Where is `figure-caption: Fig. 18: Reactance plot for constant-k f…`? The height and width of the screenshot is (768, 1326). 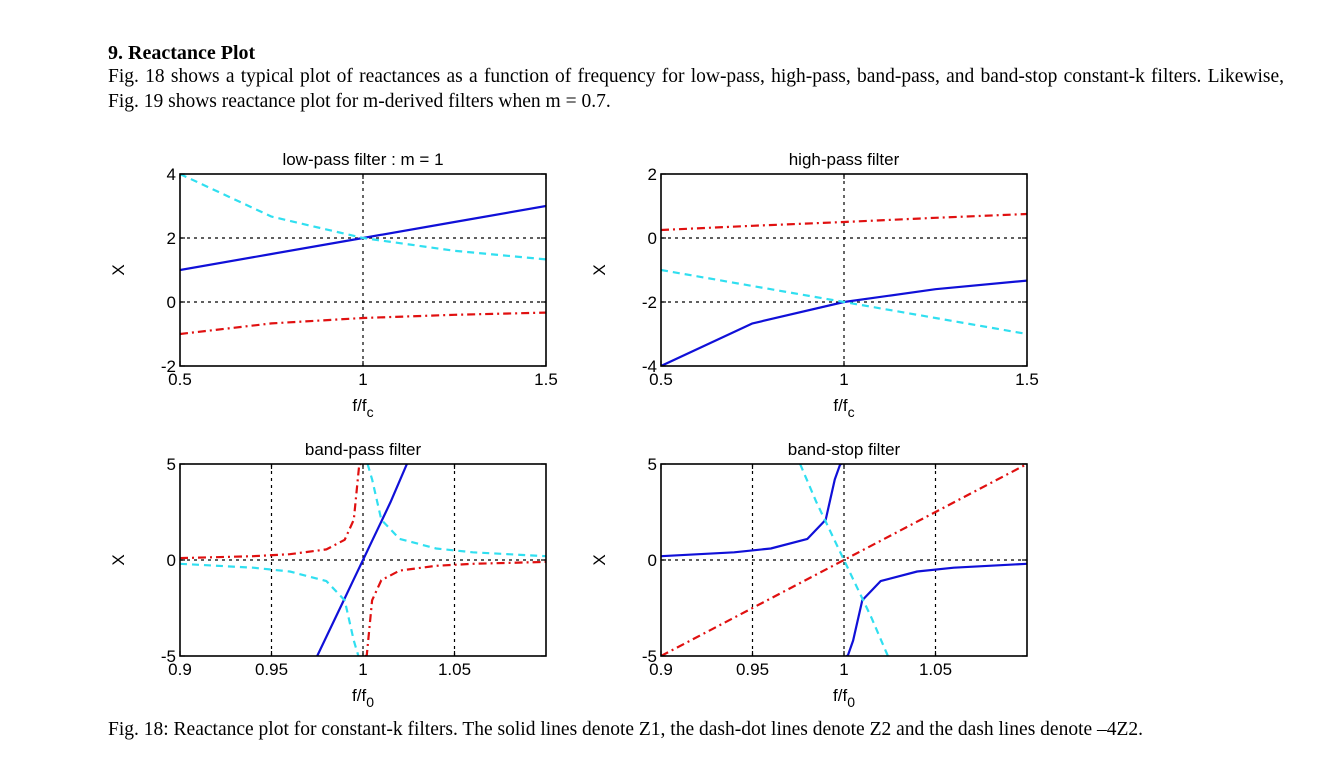
figure-caption: Fig. 18: Reactance plot for constant-k f… is located at coordinates (626, 729).